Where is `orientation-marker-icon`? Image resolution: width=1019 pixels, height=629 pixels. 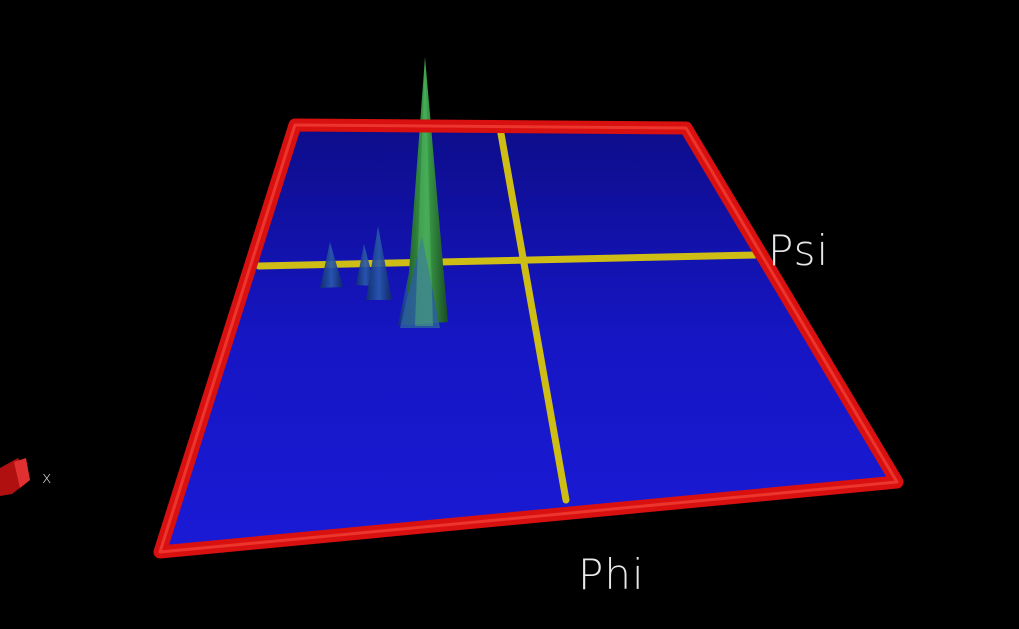 orientation-marker-icon is located at coordinates (15, 477).